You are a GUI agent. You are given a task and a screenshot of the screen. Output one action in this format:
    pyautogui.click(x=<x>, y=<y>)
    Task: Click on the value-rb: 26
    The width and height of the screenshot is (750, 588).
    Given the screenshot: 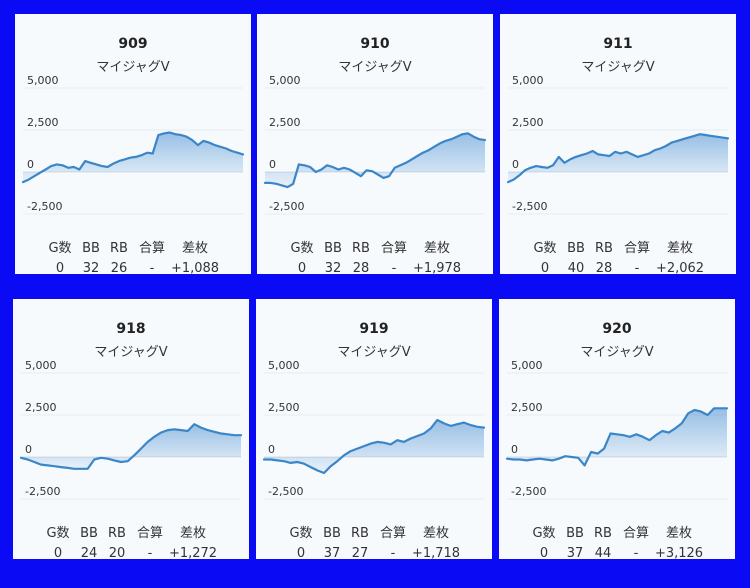 What is the action you would take?
    pyautogui.click(x=119, y=267)
    